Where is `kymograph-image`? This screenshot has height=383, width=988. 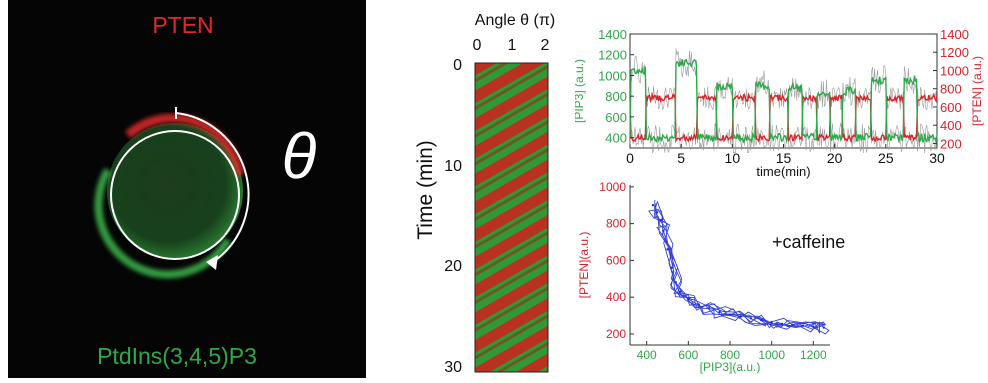 kymograph-image is located at coordinates (511, 217).